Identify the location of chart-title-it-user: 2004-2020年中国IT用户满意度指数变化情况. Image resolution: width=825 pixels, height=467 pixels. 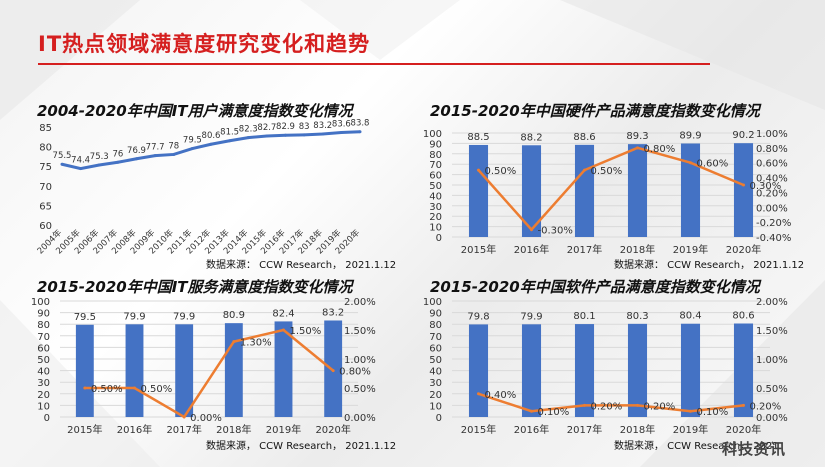
(195, 111).